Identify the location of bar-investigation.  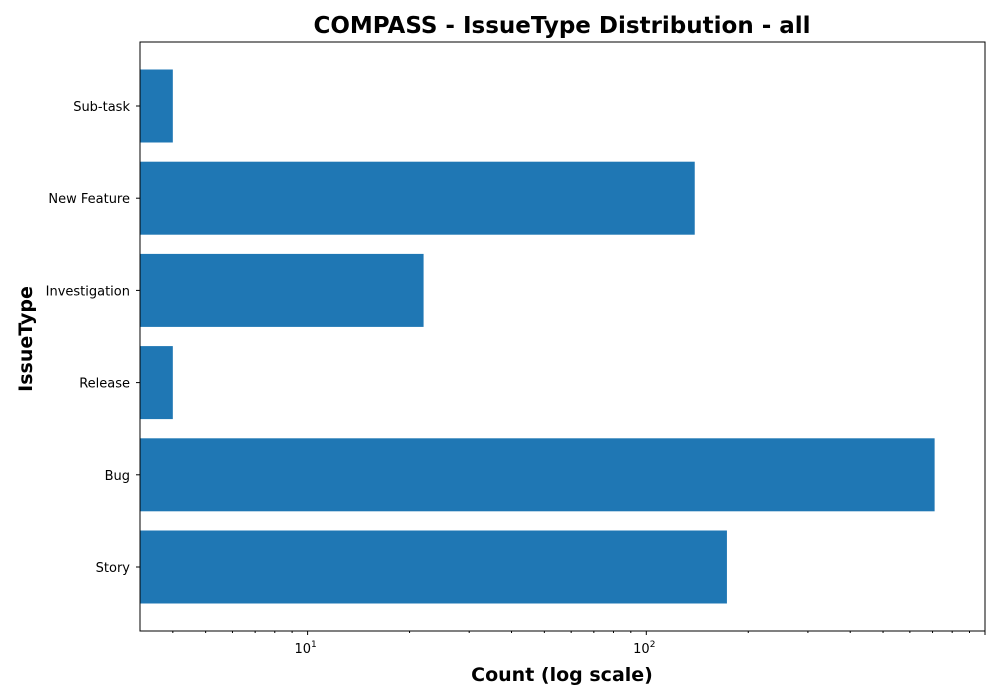
(282, 290).